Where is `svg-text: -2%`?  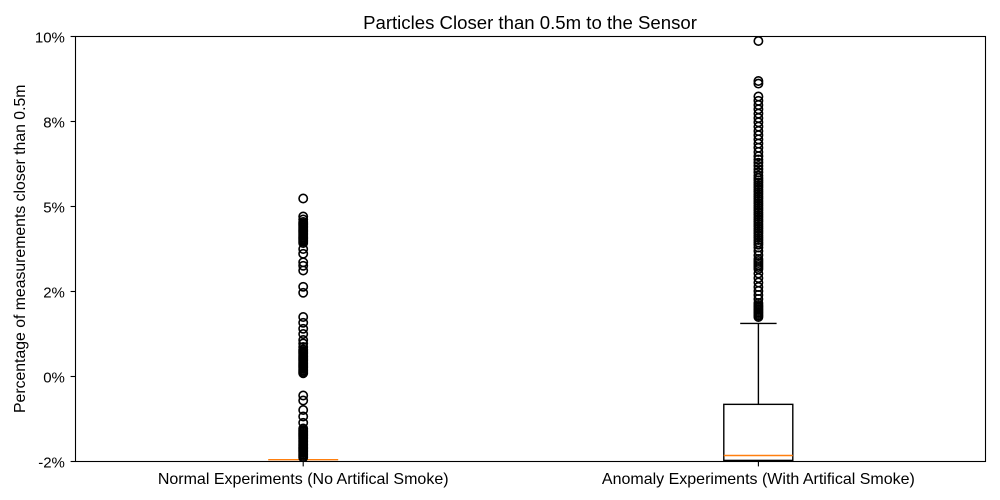 svg-text: -2% is located at coordinates (51, 463).